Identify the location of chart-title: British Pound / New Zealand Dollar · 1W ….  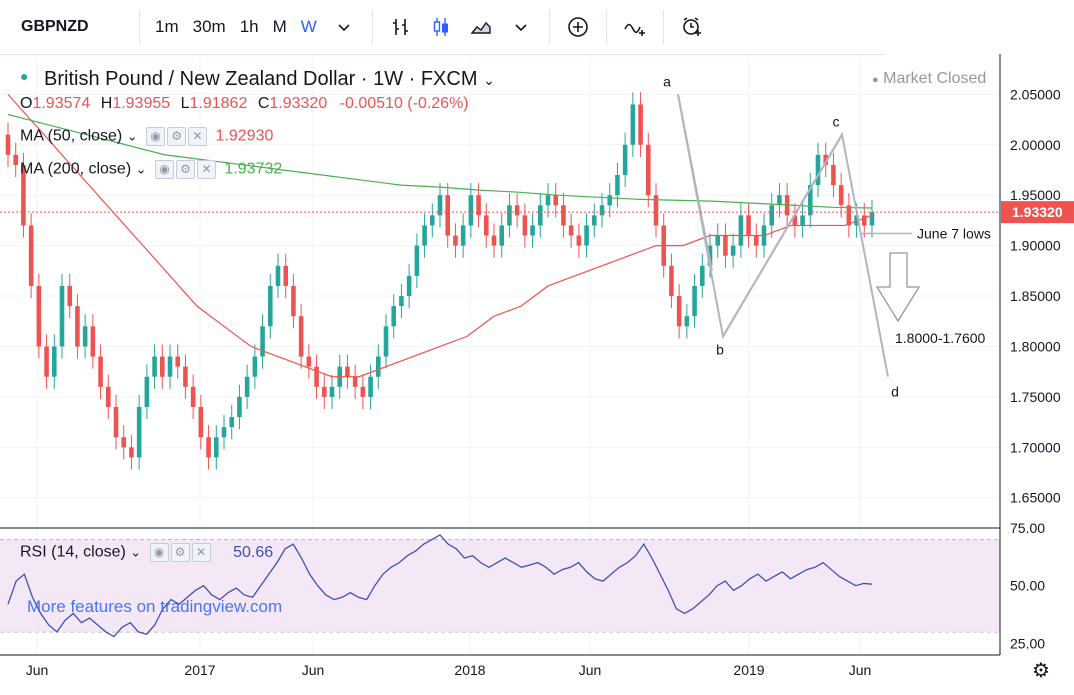
(261, 79).